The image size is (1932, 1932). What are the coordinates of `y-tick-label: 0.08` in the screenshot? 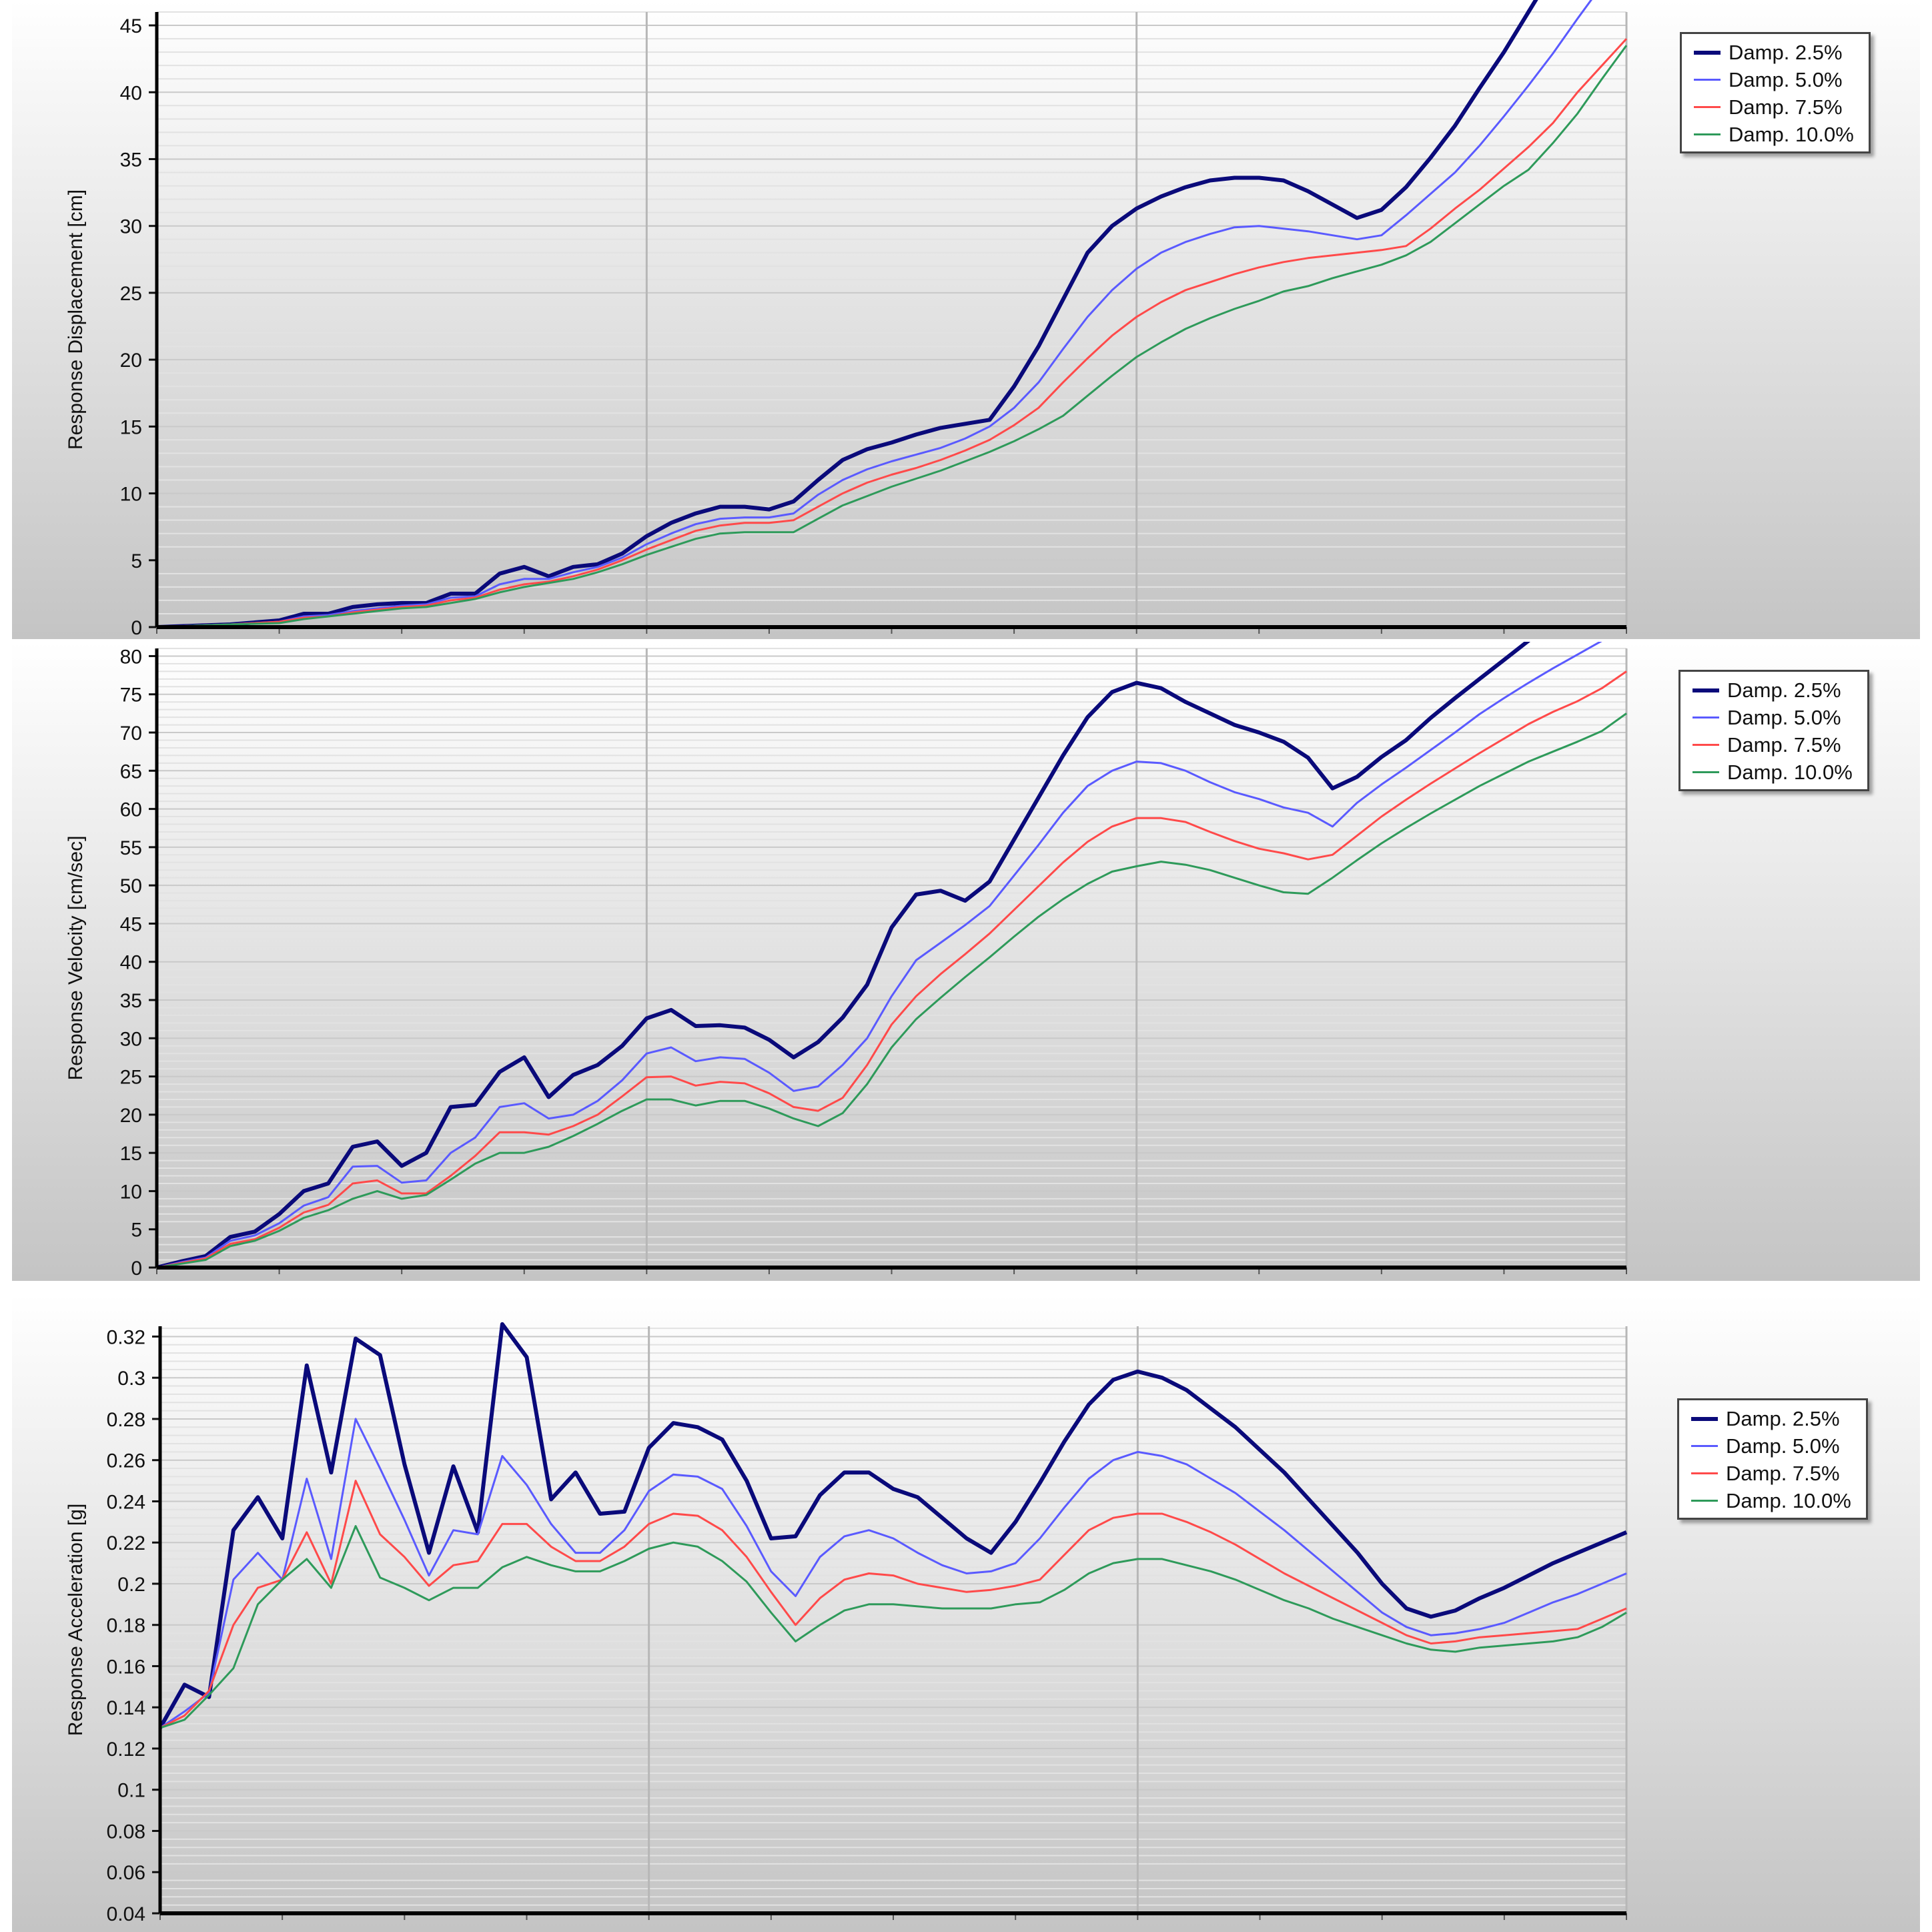 It's located at (126, 1832).